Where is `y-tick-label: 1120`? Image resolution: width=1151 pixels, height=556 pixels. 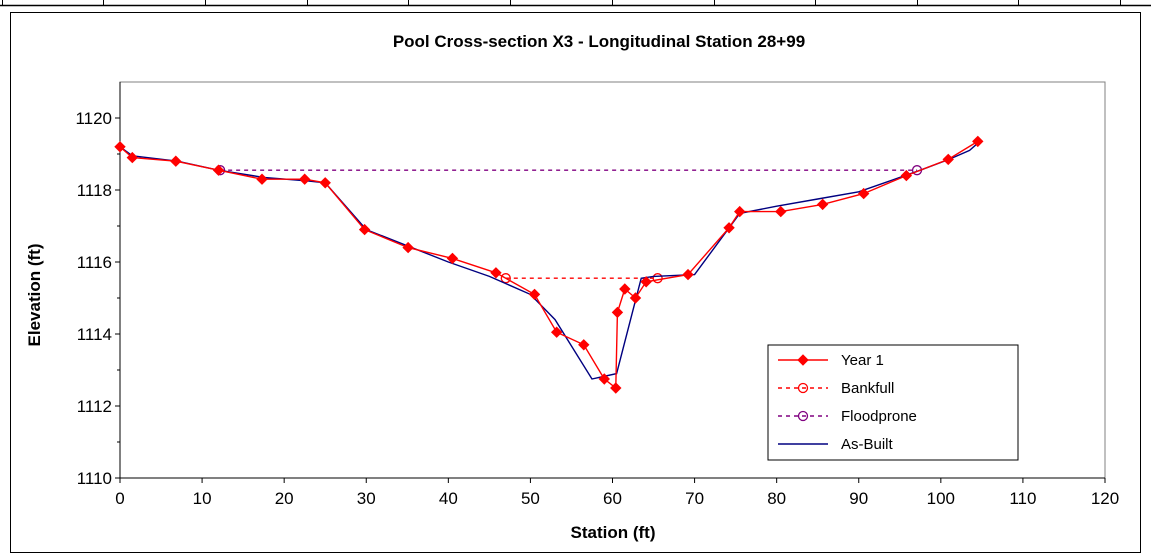 y-tick-label: 1120 is located at coordinates (93, 118).